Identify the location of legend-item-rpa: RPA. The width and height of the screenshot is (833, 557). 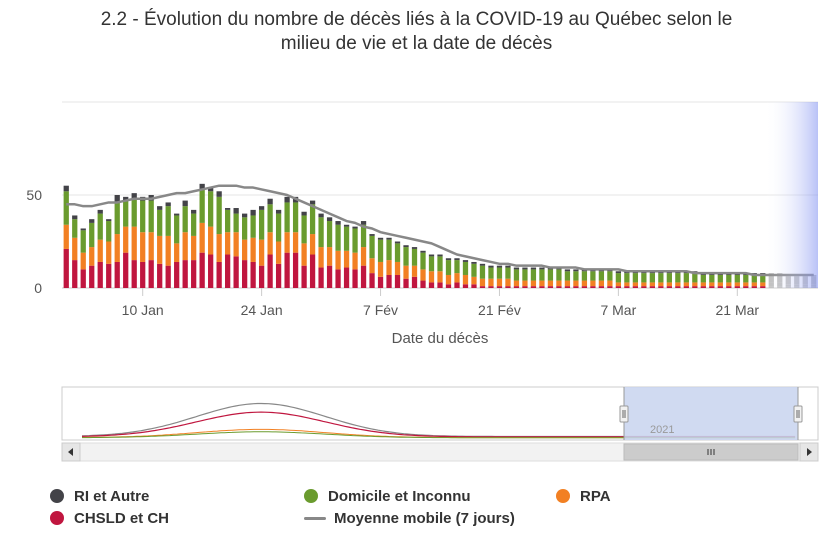
(583, 496).